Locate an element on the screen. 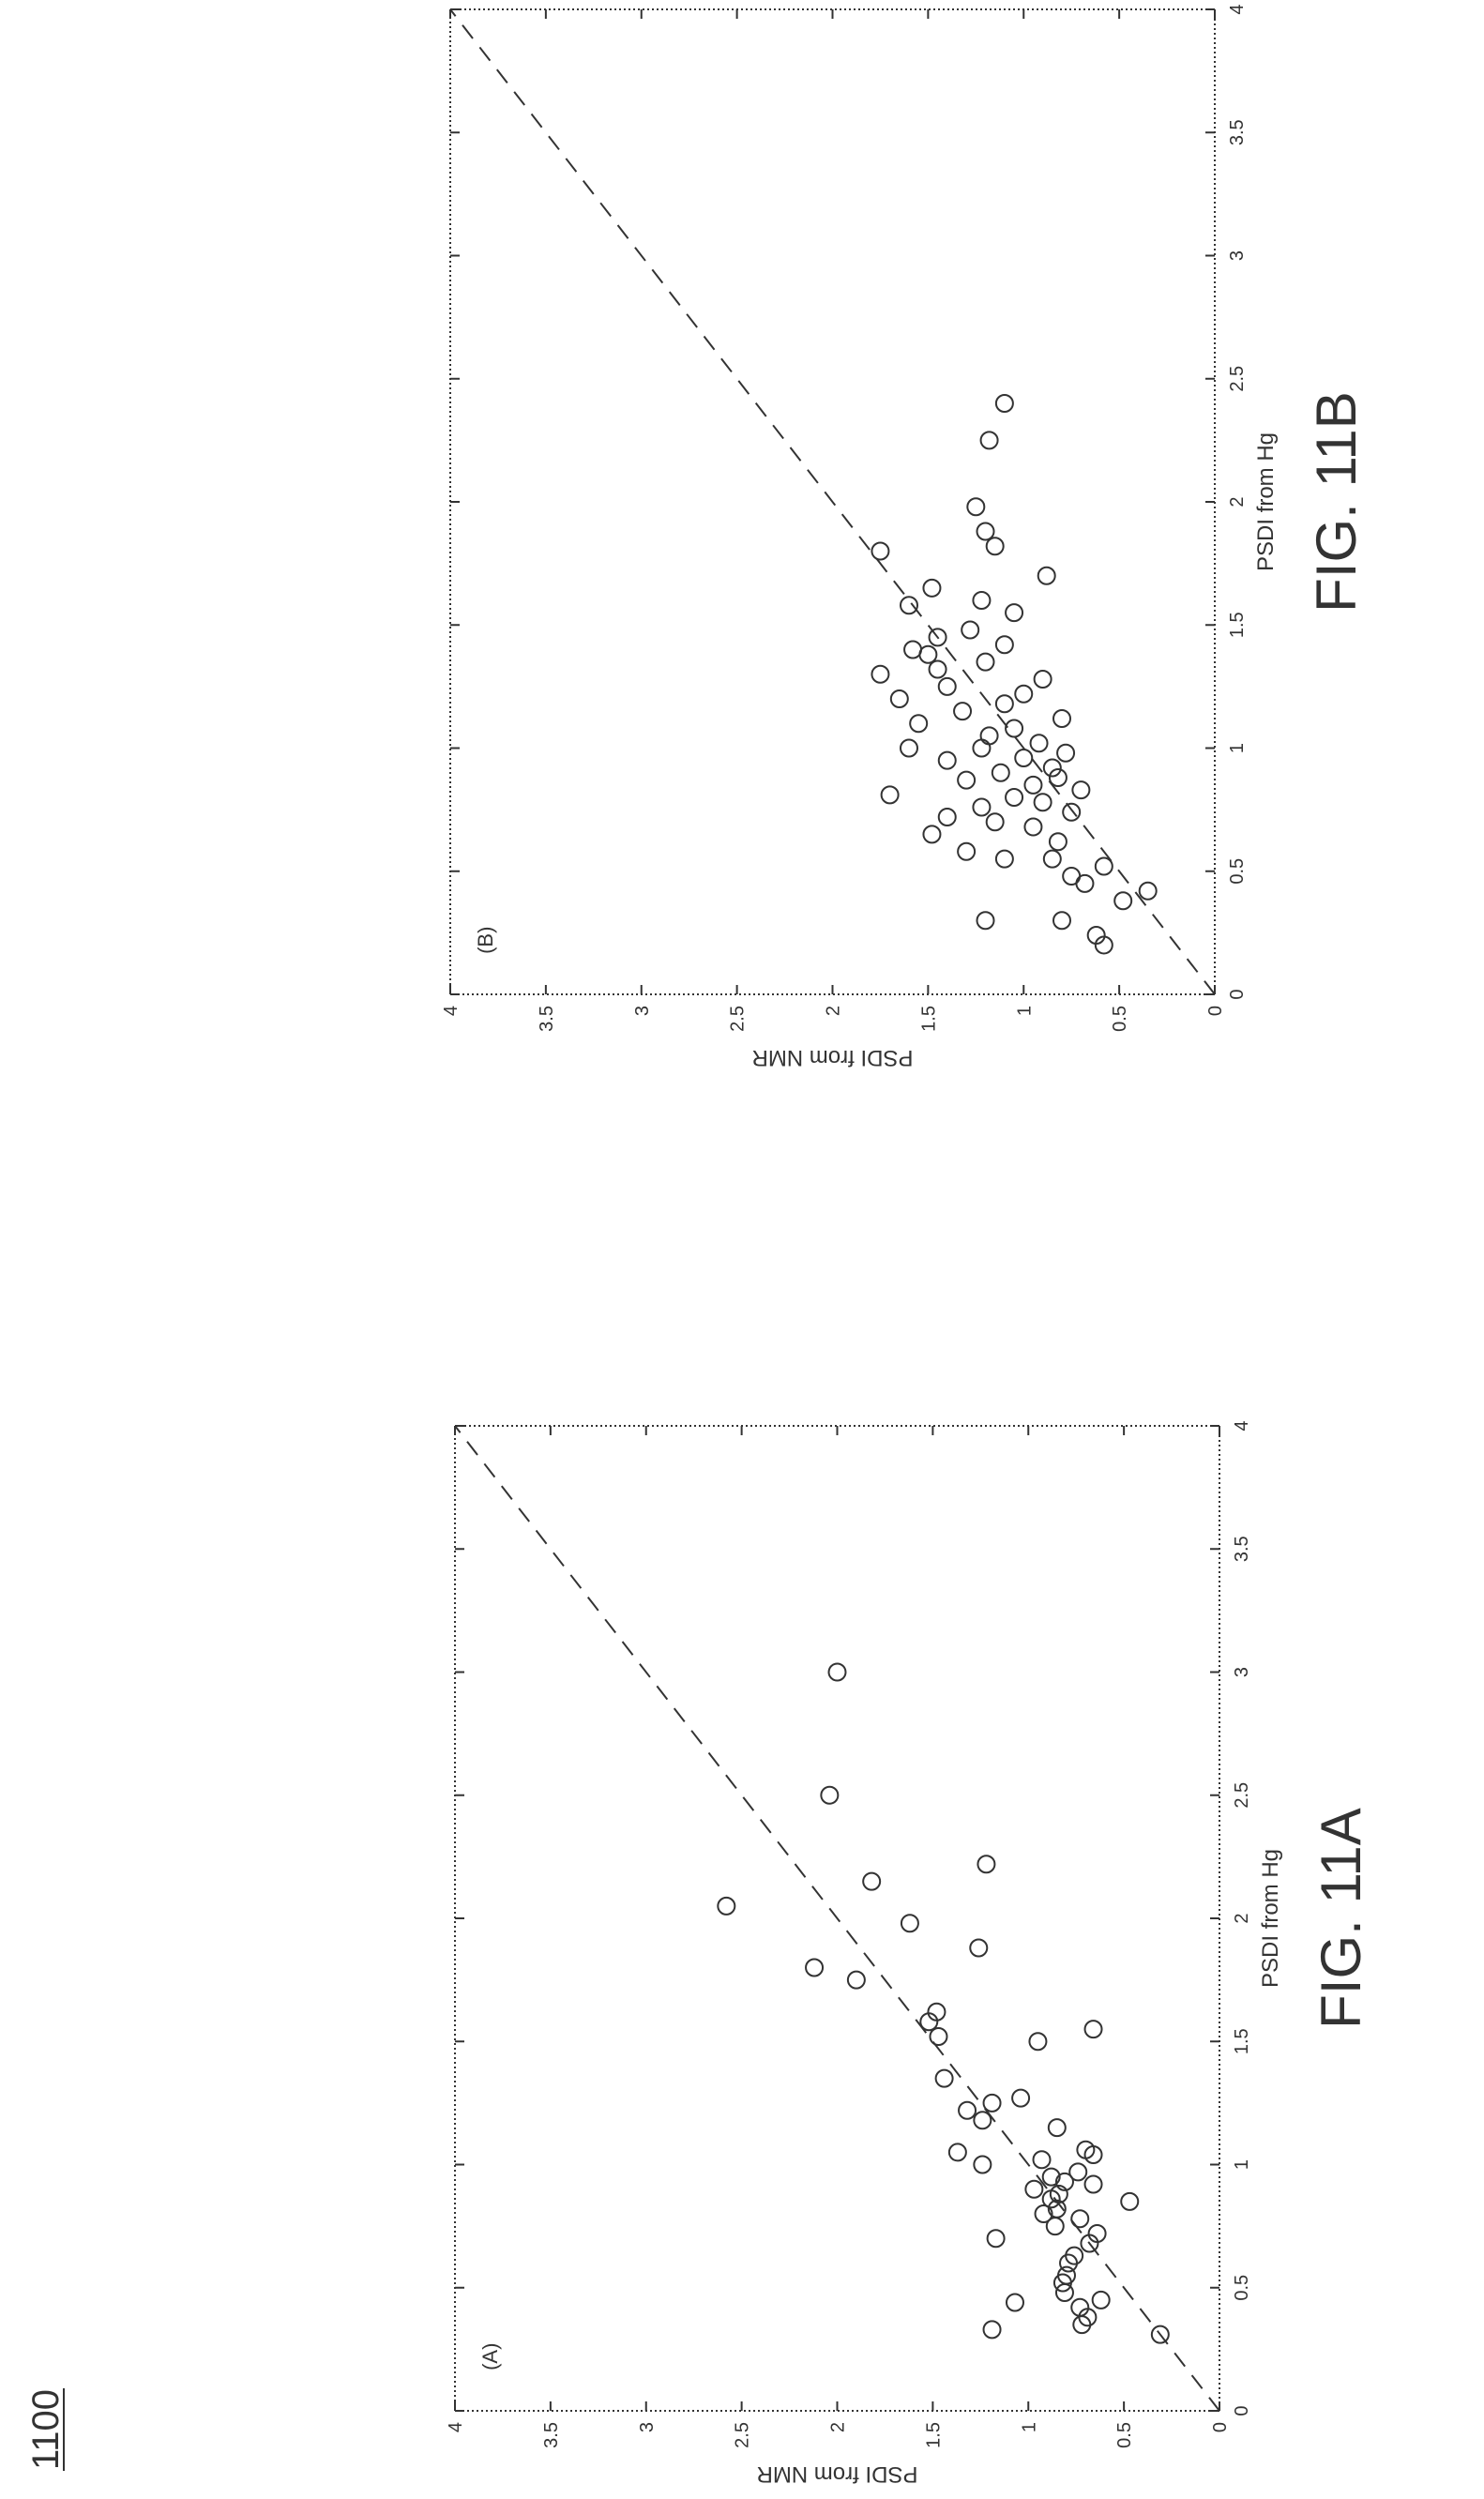 The height and width of the screenshot is (2499, 1484). y-tick-label: 4 is located at coordinates (456, 2427).